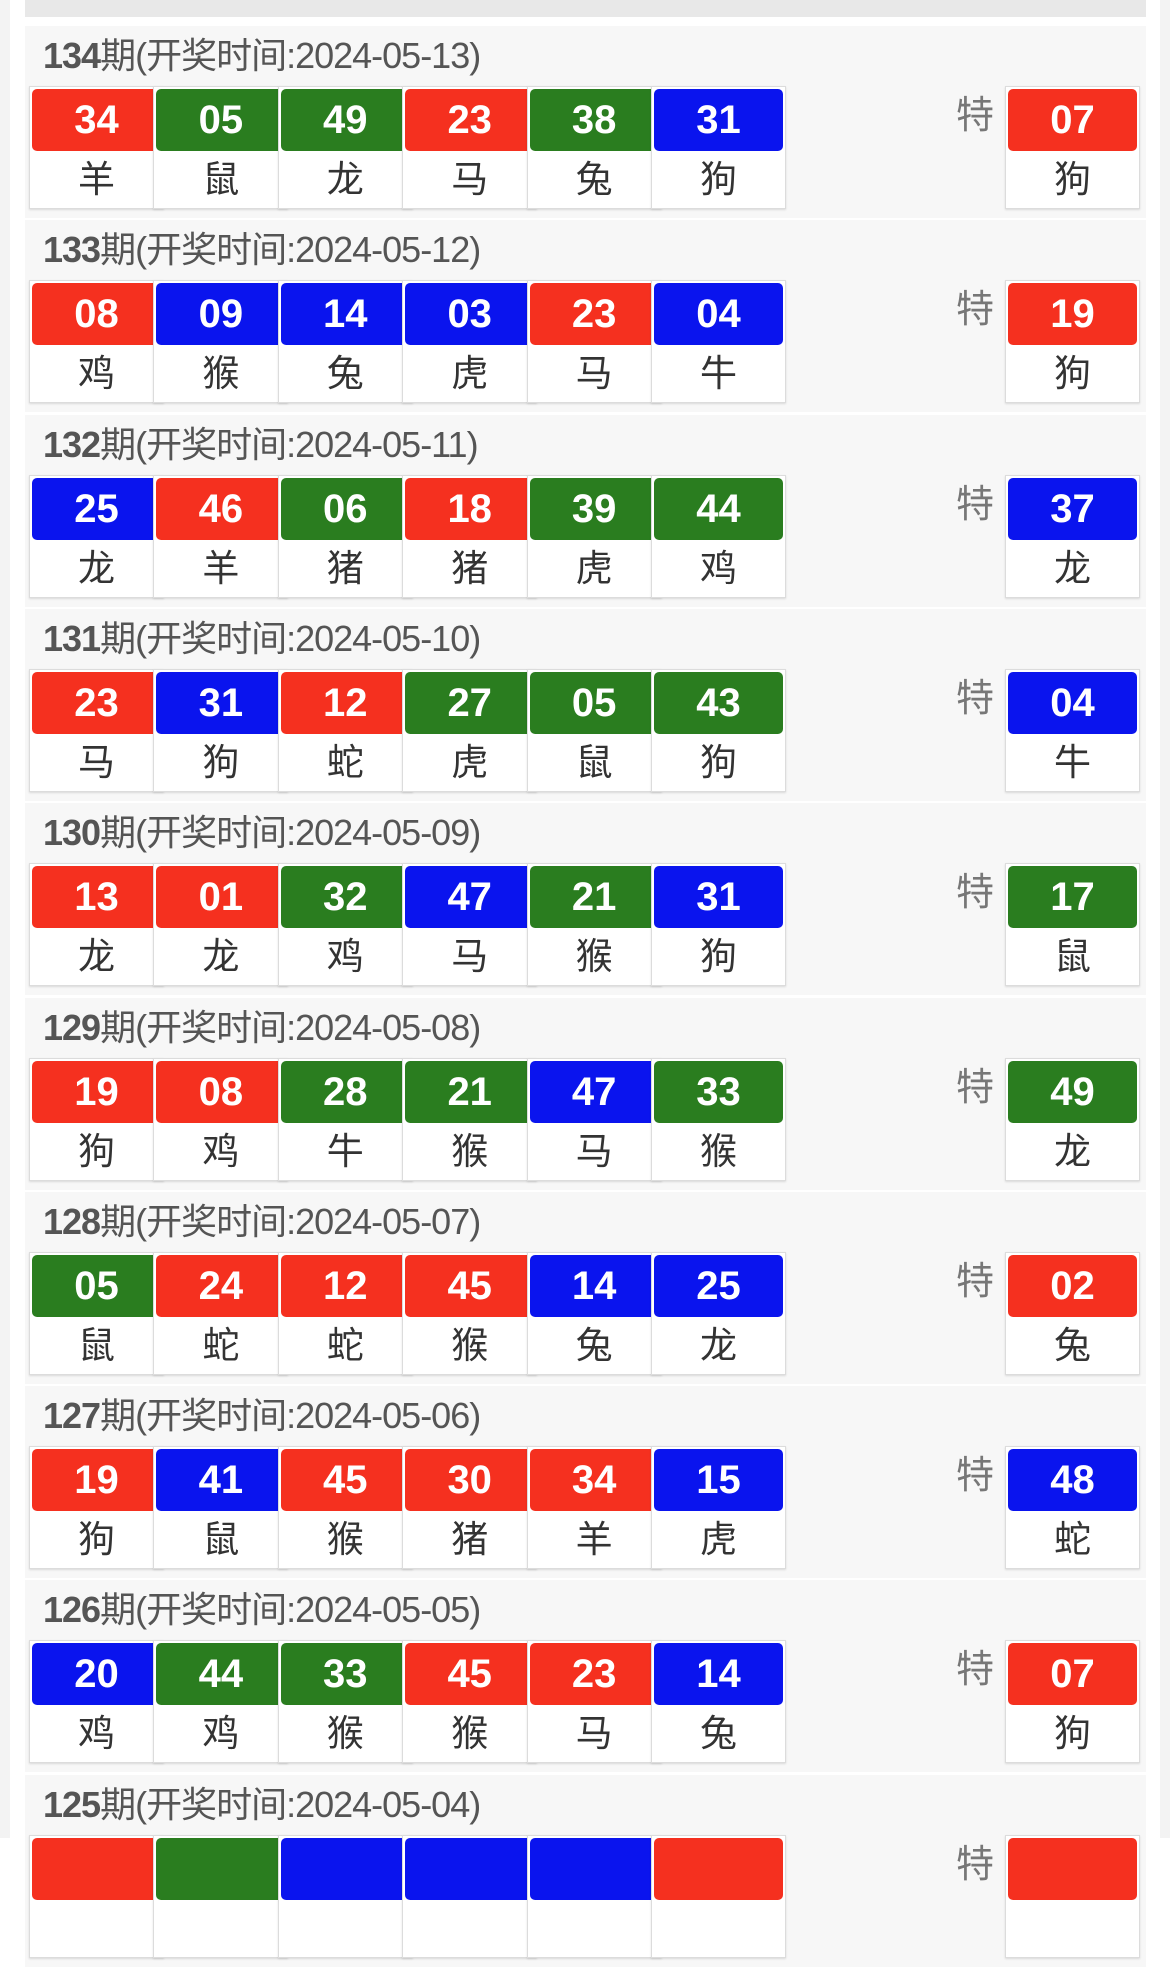 The image size is (1170, 1967). What do you see at coordinates (96, 508) in the screenshot?
I see `ball-number: 25` at bounding box center [96, 508].